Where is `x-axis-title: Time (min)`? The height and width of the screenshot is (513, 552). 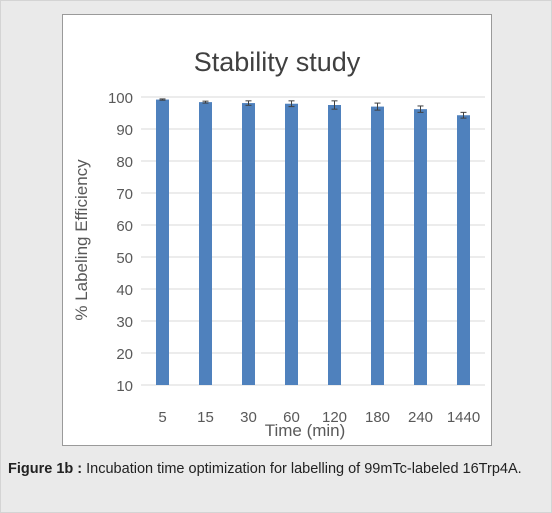
x-axis-title: Time (min) is located at coordinates (305, 430).